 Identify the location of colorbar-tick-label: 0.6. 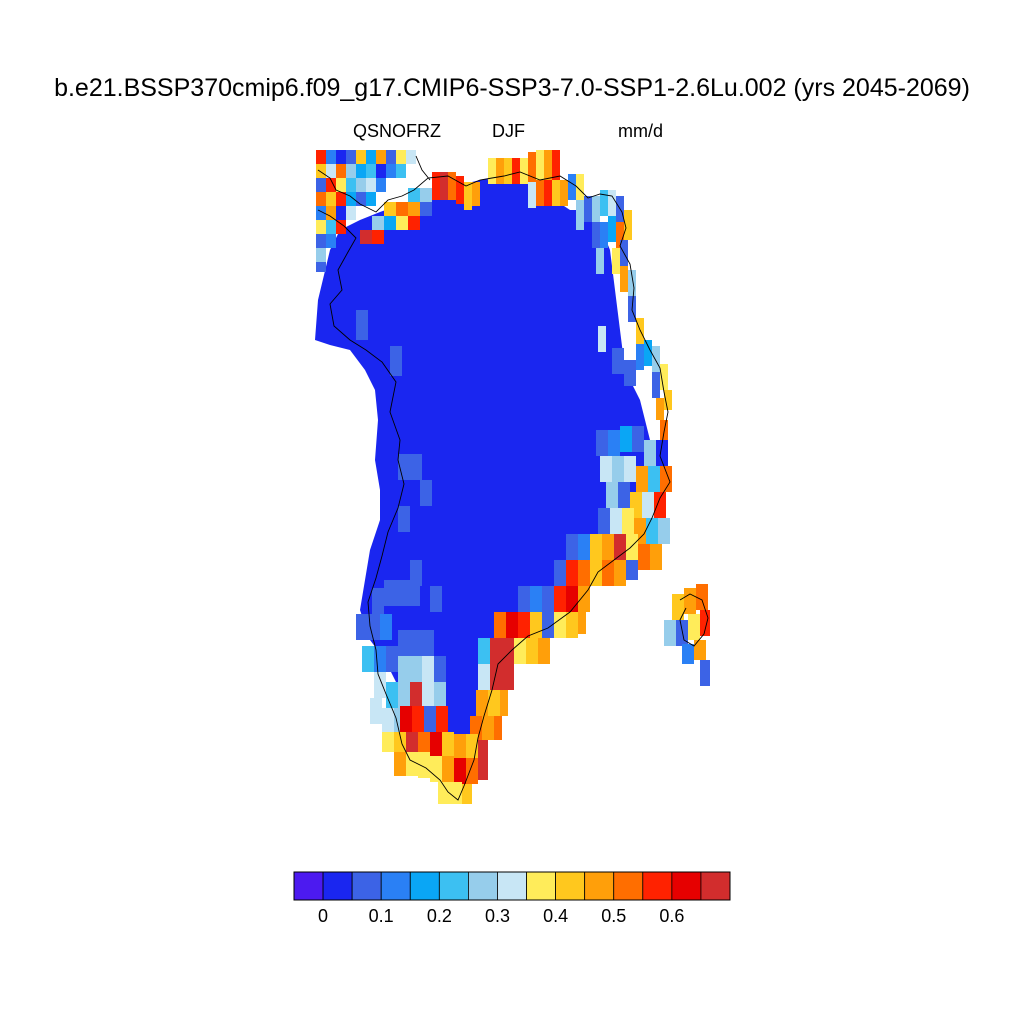
(672, 916).